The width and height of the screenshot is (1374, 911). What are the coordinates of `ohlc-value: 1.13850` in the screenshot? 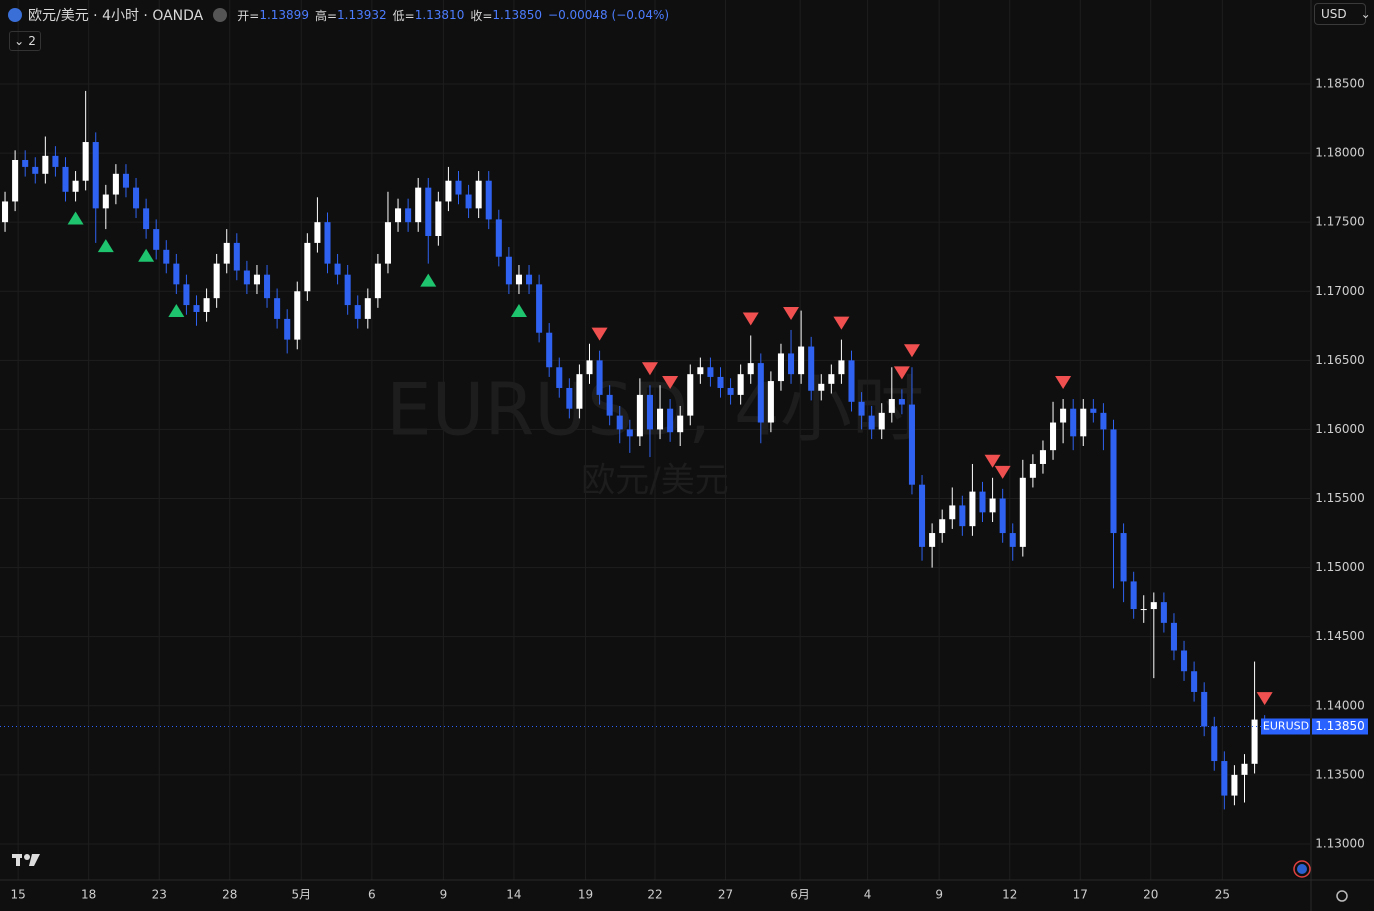 It's located at (517, 15).